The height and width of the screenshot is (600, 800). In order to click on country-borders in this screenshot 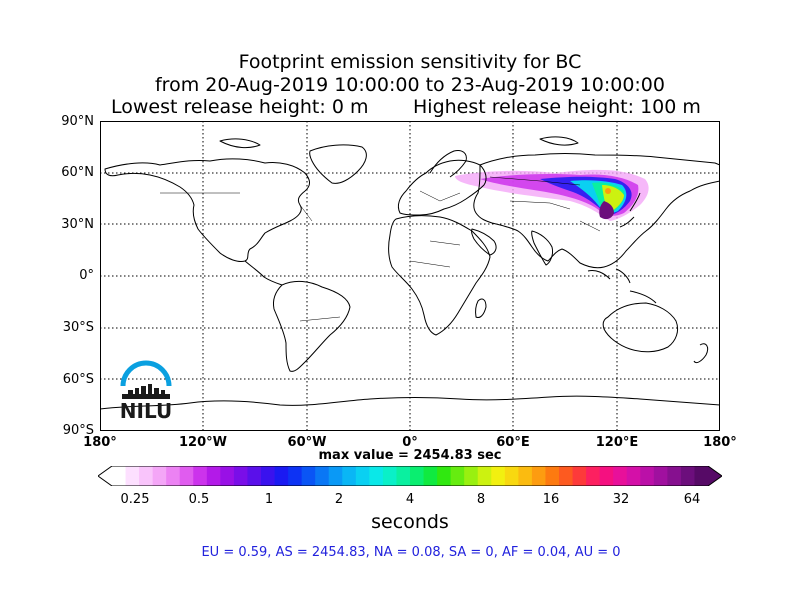, I will do `click(380, 249)`.